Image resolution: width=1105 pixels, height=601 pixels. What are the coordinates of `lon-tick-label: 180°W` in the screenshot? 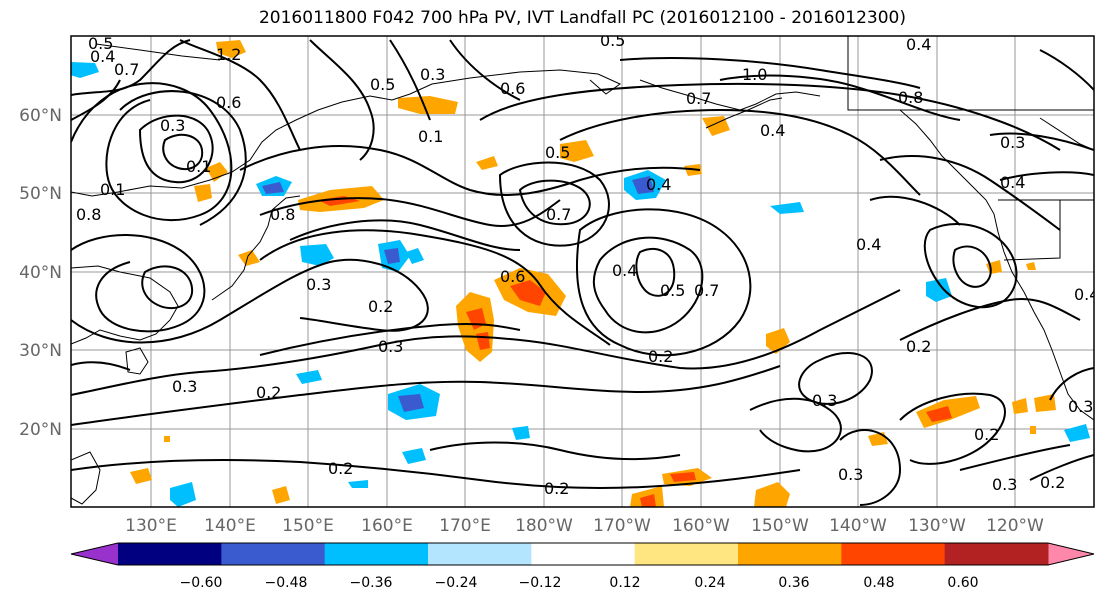 It's located at (544, 526).